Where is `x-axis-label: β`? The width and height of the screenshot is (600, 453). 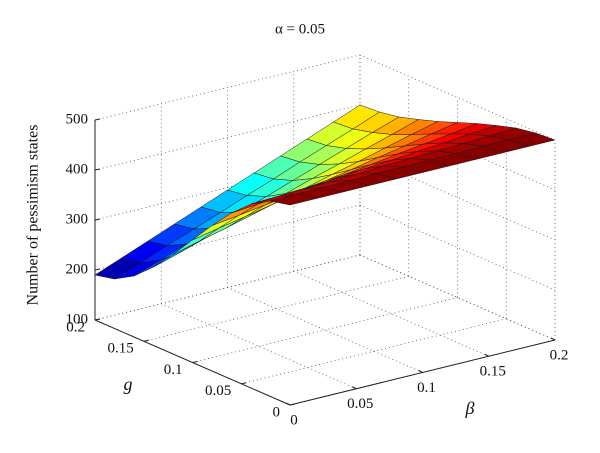 x-axis-label: β is located at coordinates (470, 408).